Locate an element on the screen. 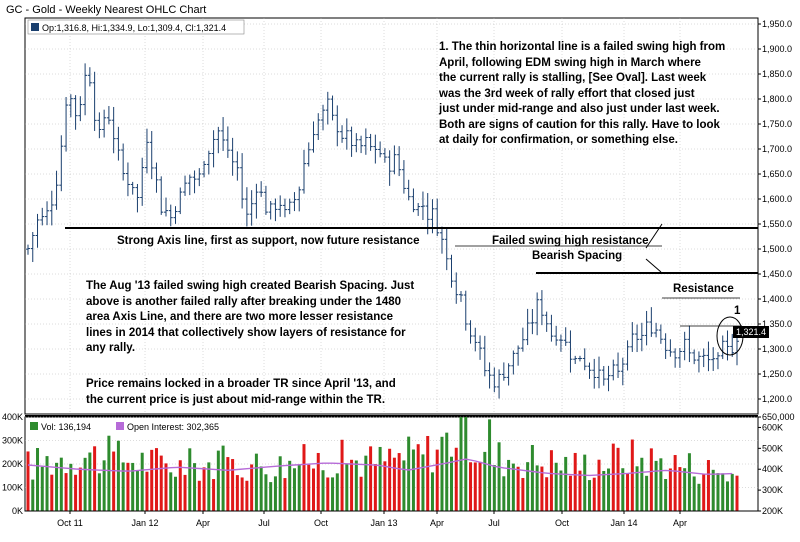 The image size is (800, 542). price-tick-label: 1,250.0 is located at coordinates (777, 374).